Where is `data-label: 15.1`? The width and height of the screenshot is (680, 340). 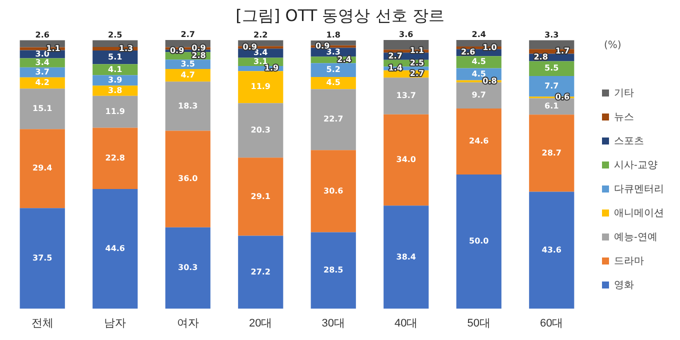 data-label: 15.1 is located at coordinates (42, 108).